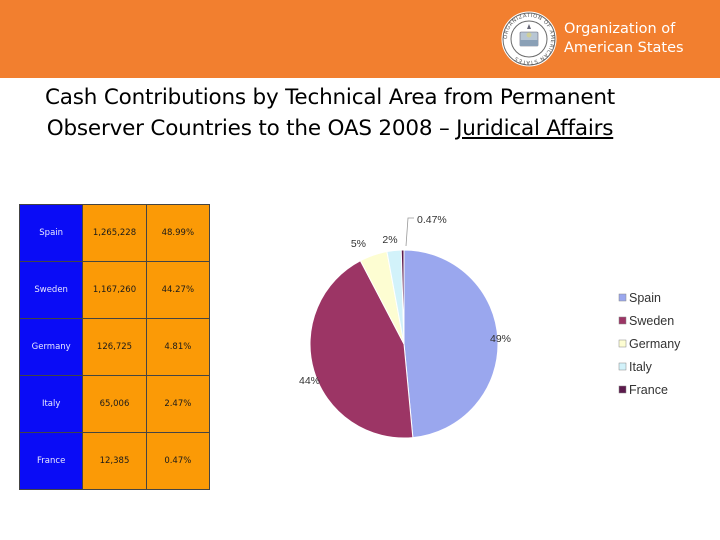 The width and height of the screenshot is (720, 540). What do you see at coordinates (402, 297) in the screenshot?
I see `pie-slice-france` at bounding box center [402, 297].